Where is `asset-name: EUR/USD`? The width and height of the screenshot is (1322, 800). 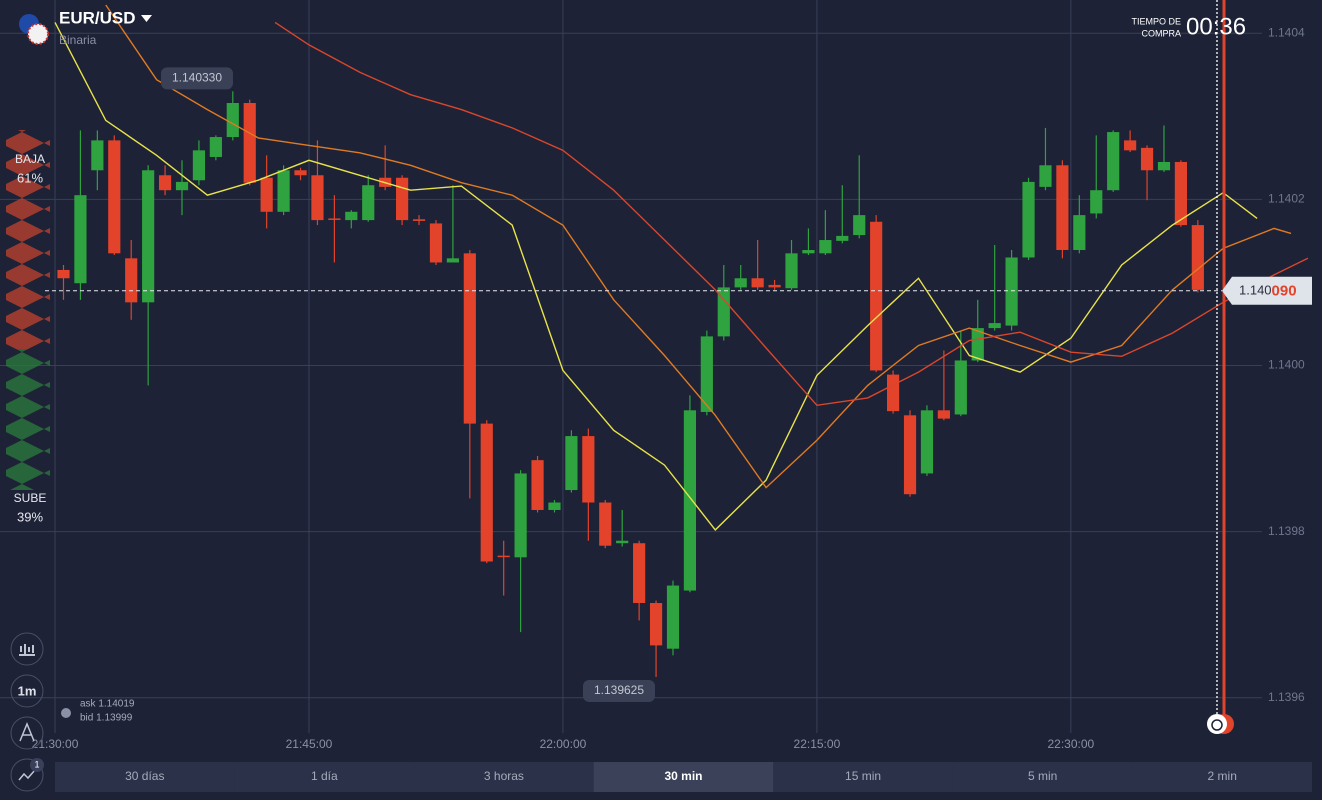
asset-name: EUR/USD is located at coordinates (97, 17).